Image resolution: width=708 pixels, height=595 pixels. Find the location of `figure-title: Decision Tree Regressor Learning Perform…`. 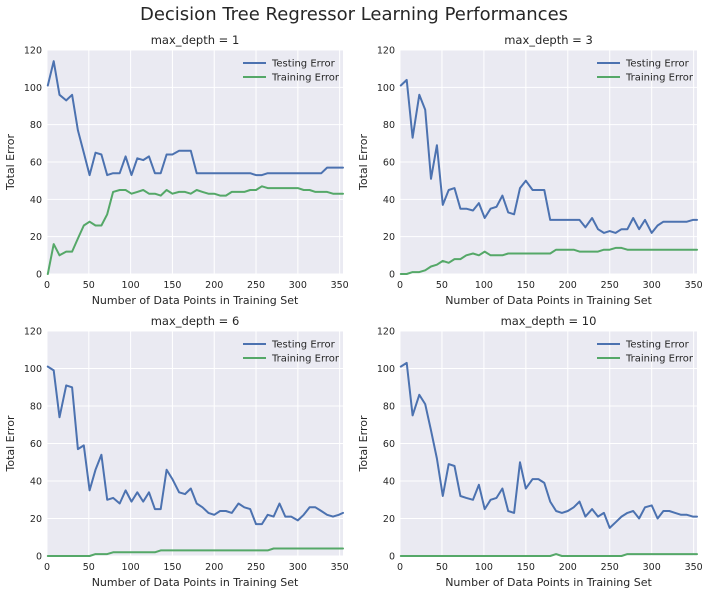

figure-title: Decision Tree Regressor Learning Perform… is located at coordinates (354, 14).